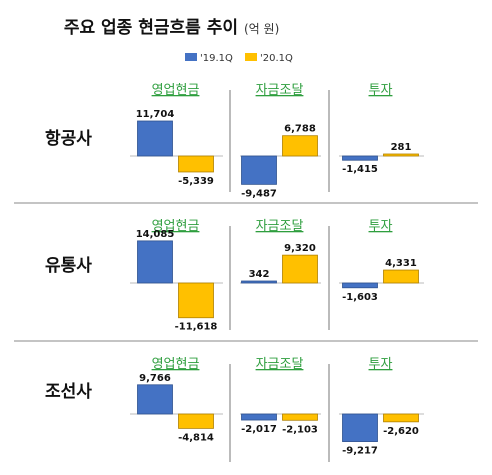 The height and width of the screenshot is (475, 492). Describe the element at coordinates (276, 58) in the screenshot. I see `legend-label-series-2: '20.1Q` at that location.